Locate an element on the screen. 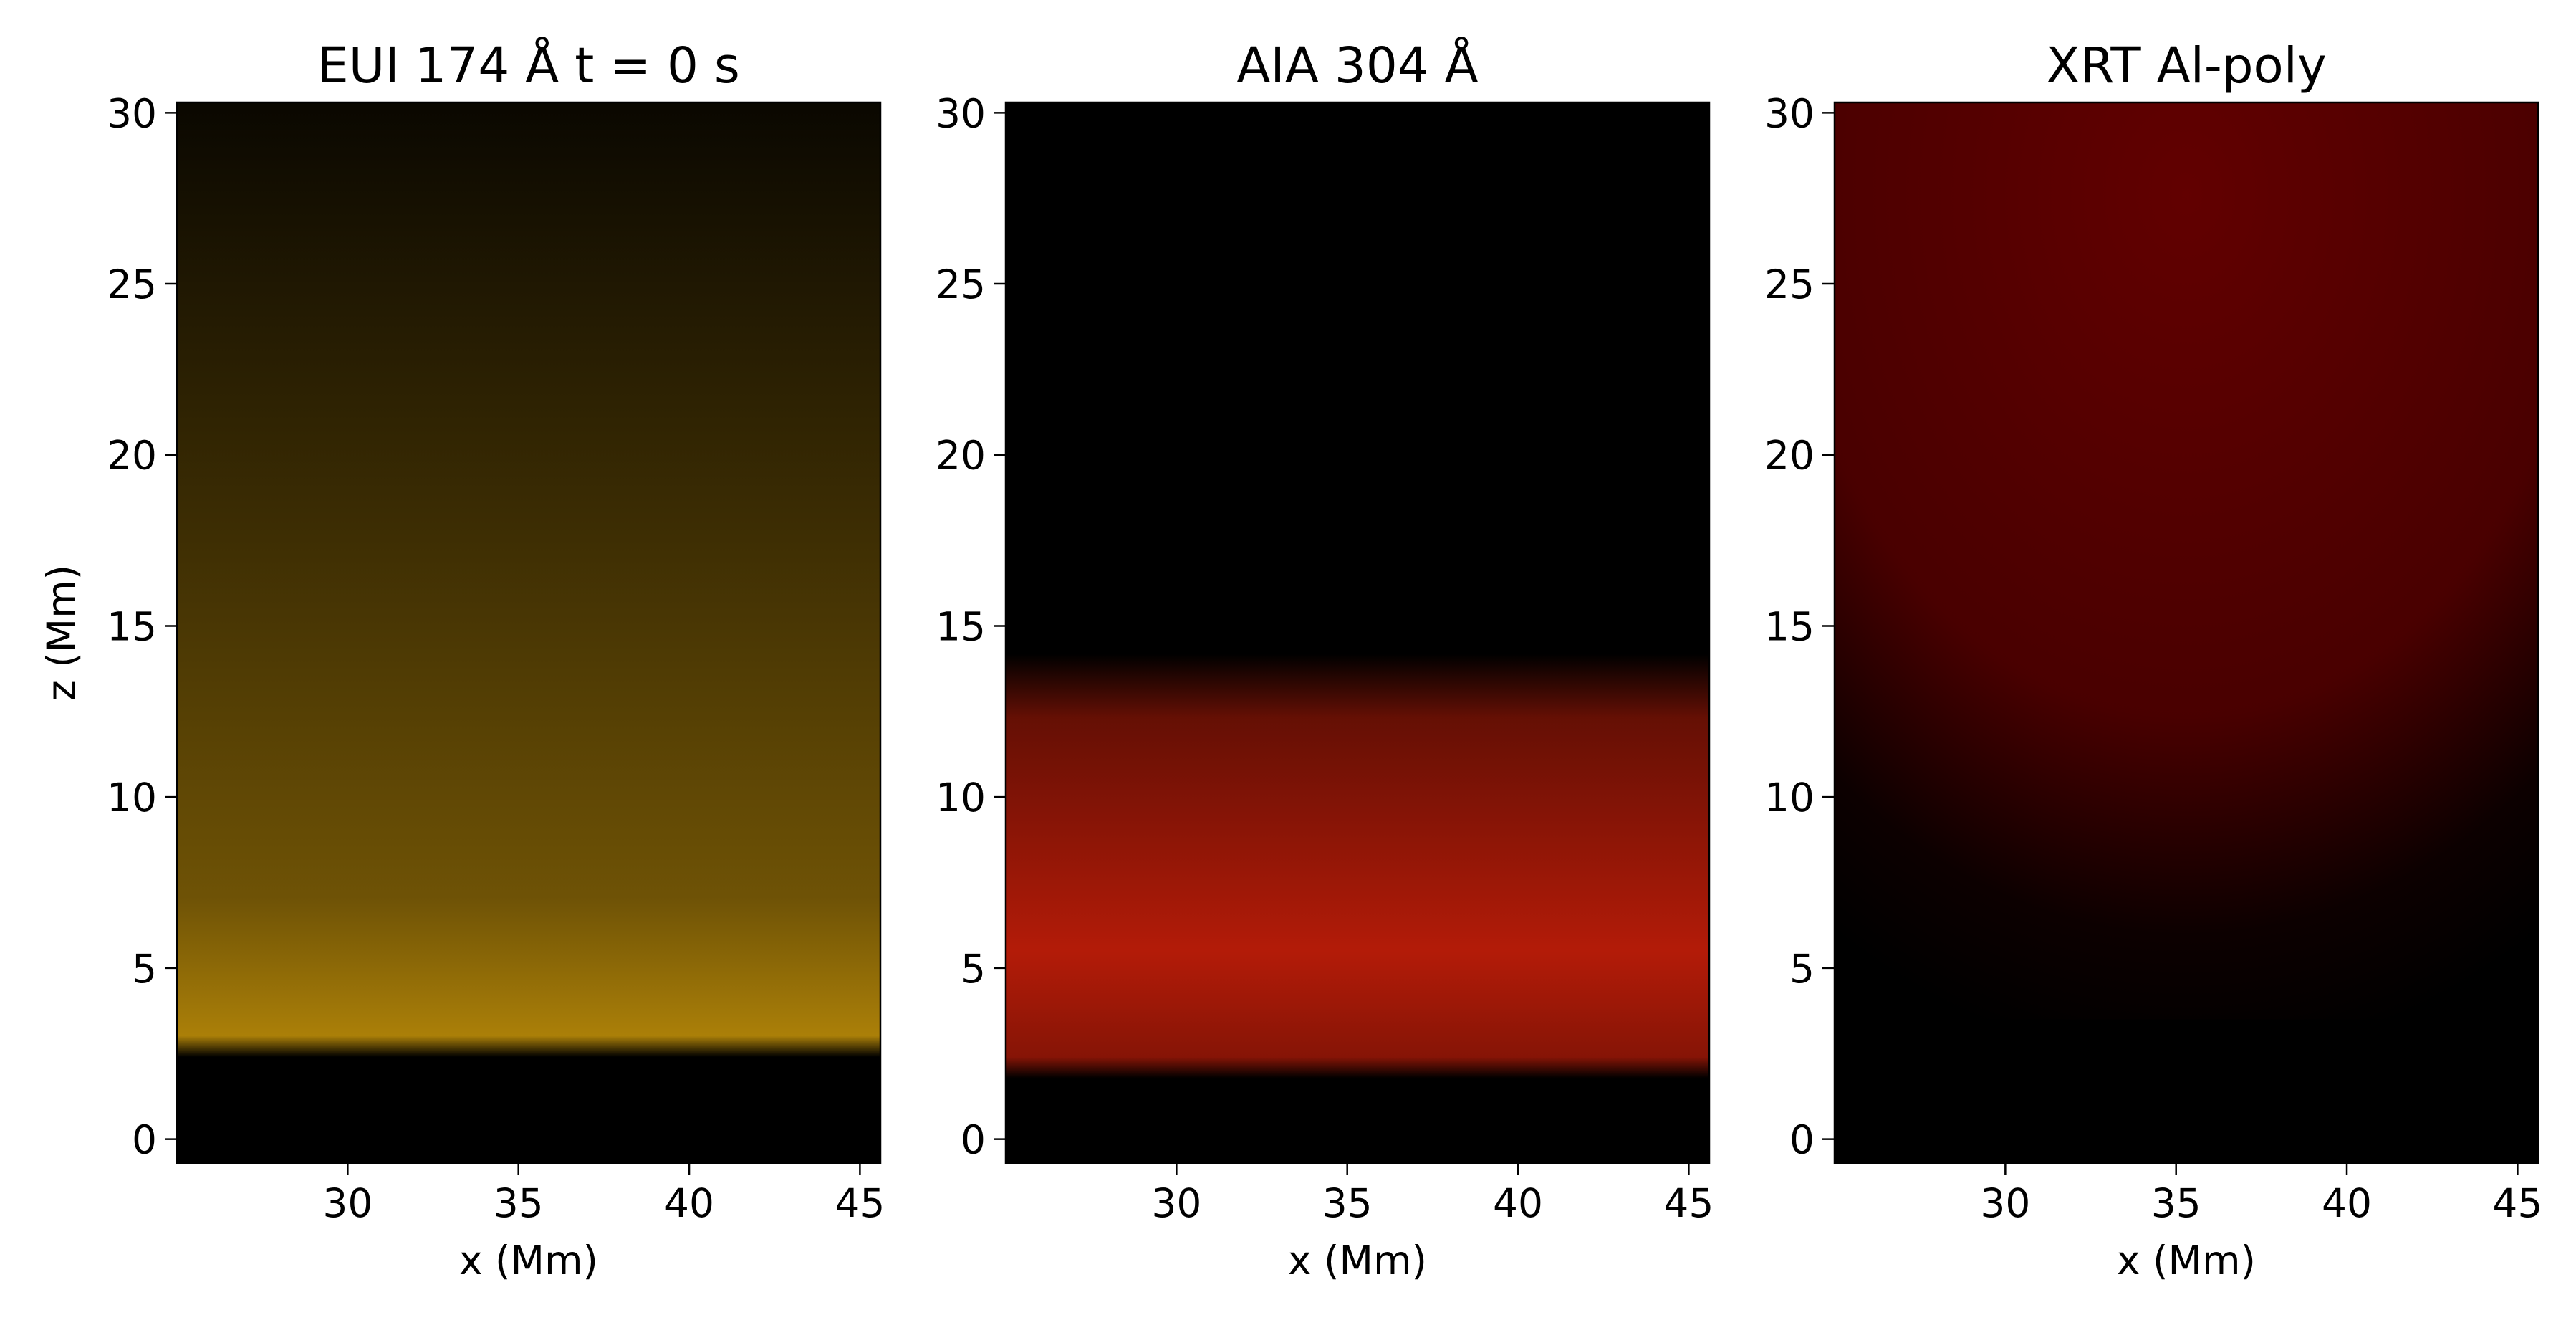 The width and height of the screenshot is (2576, 1320). panel-title: AIA 304 Å is located at coordinates (1358, 65).